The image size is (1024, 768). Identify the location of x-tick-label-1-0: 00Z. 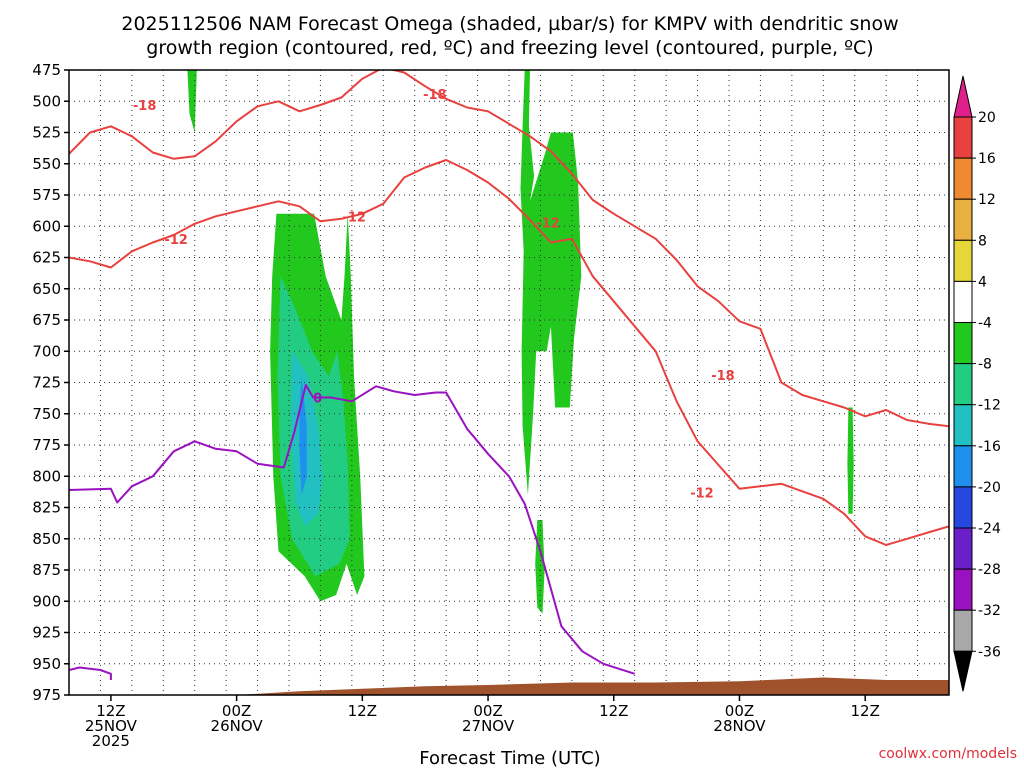
(236, 711).